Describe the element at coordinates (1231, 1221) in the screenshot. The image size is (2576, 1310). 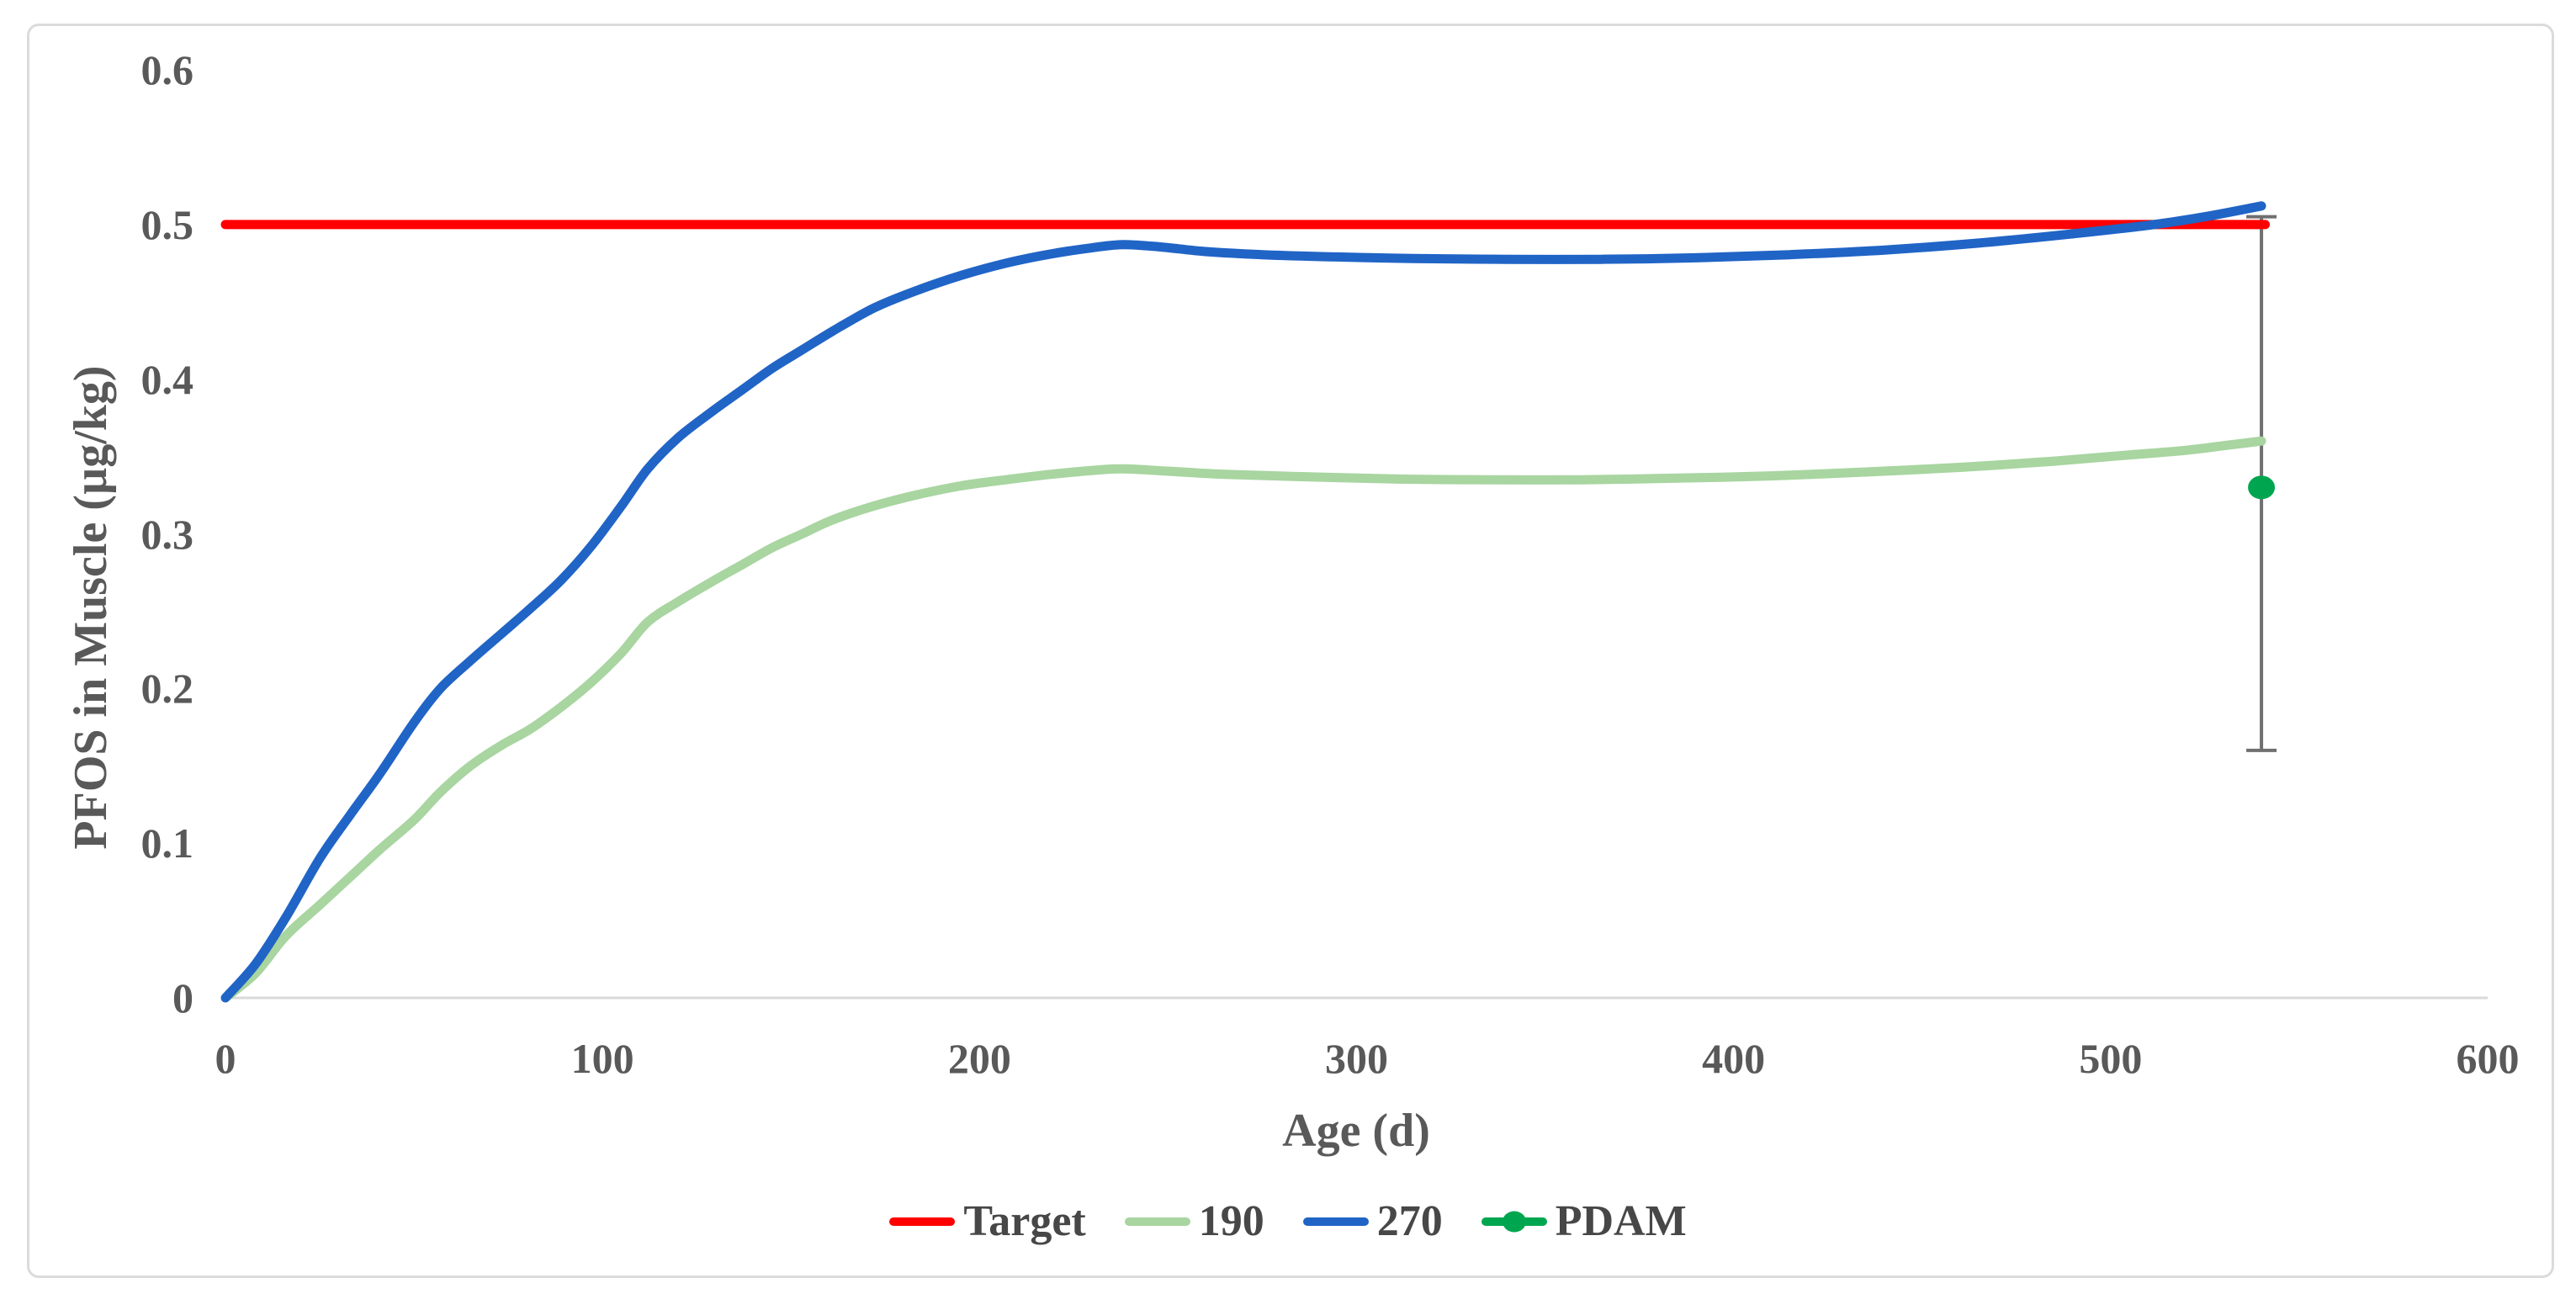
I see `legend-label: 190` at that location.